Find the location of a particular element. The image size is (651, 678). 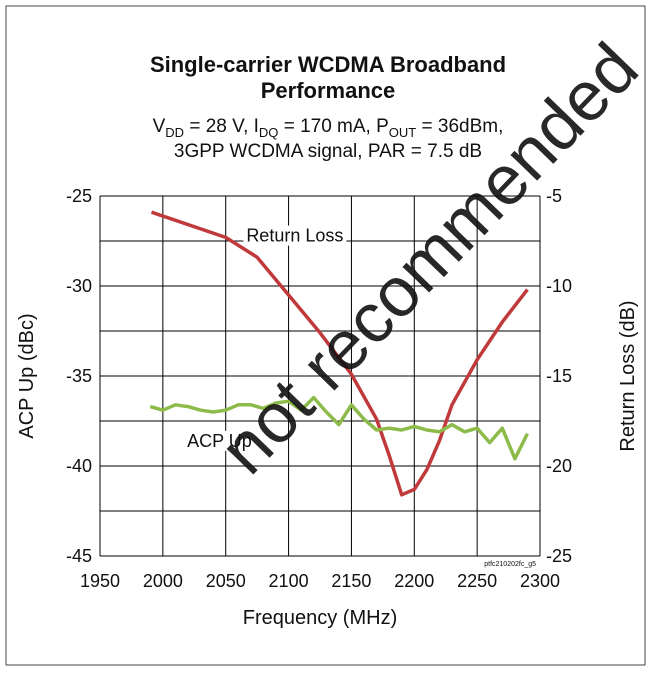

y-tick-label: -40 is located at coordinates (79, 466).